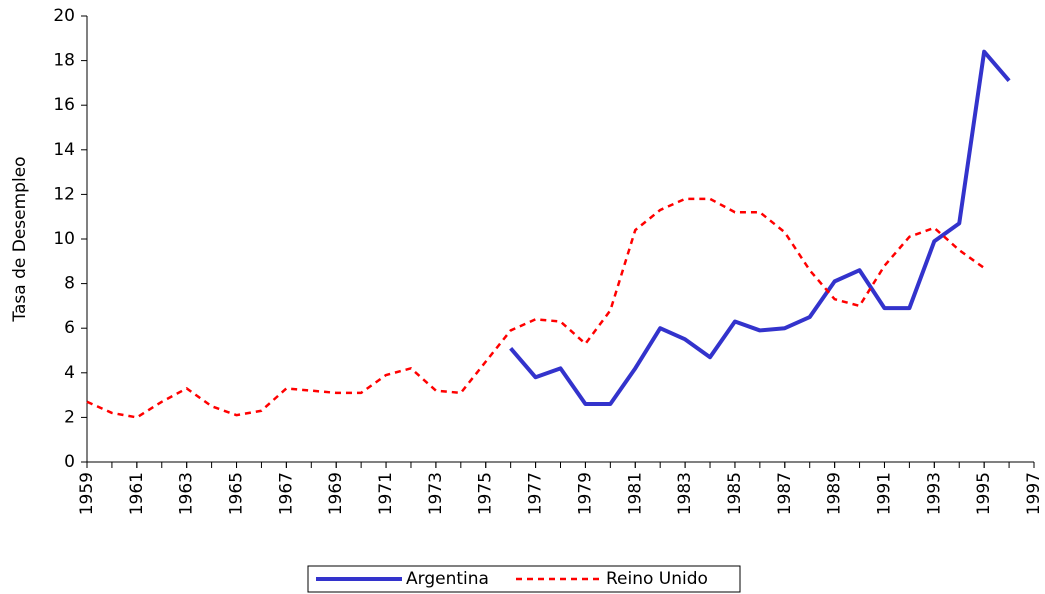 This screenshot has height=594, width=1045. I want to click on legend-label: Reino Unido, so click(657, 579).